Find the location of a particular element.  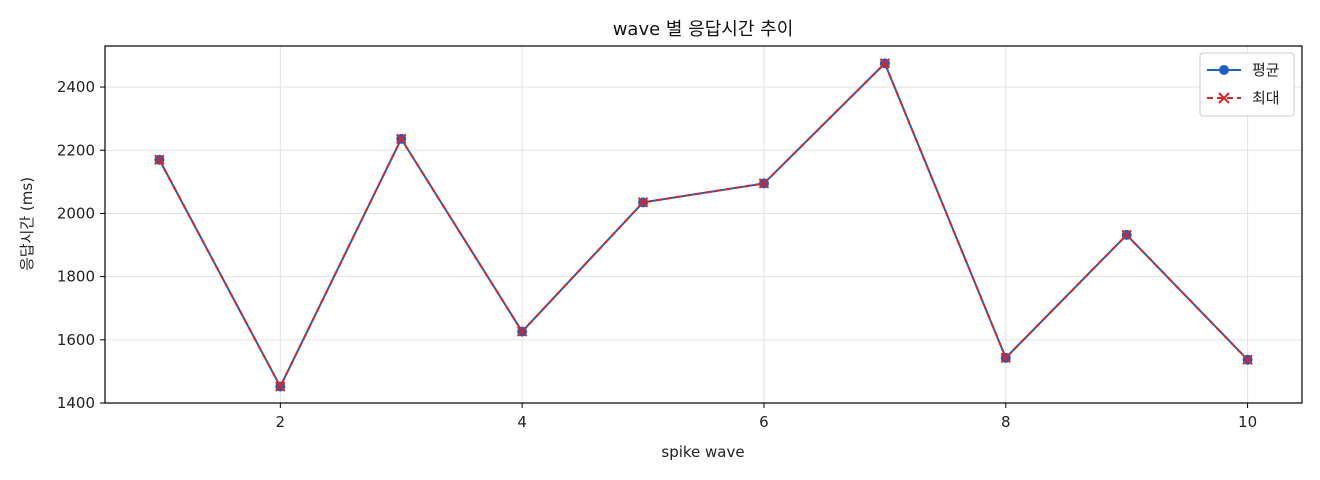

legend-marker-mean is located at coordinates (1224, 70).